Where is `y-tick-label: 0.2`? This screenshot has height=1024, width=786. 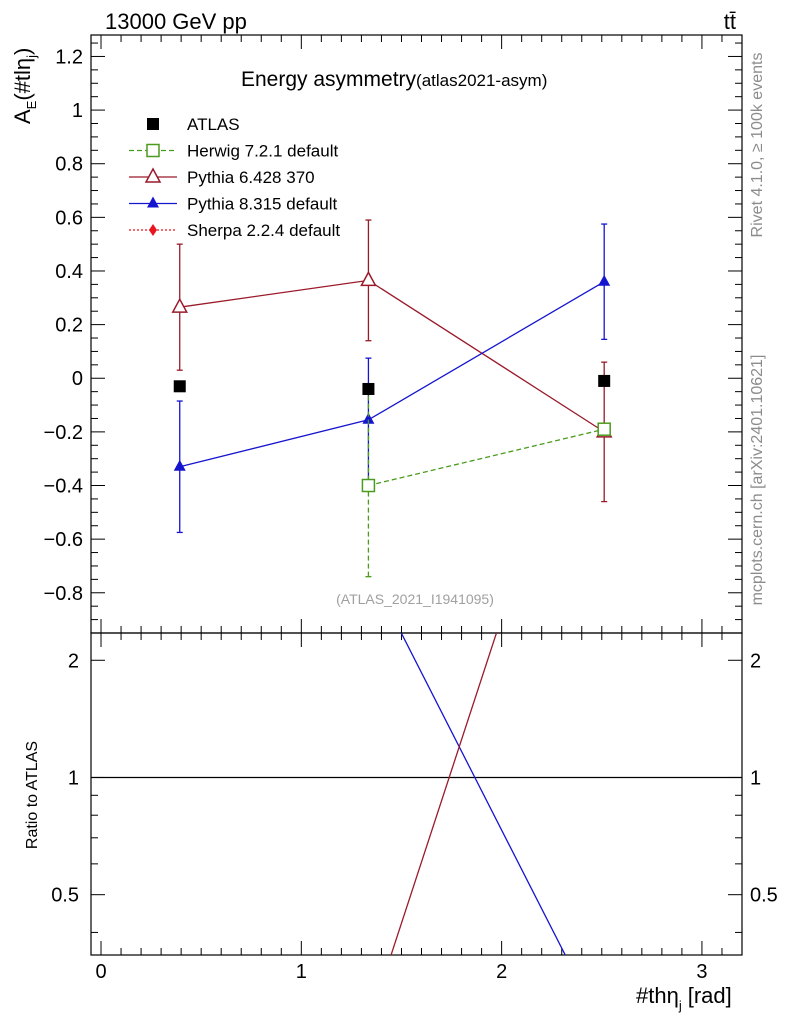
y-tick-label: 0.2 is located at coordinates (69, 326).